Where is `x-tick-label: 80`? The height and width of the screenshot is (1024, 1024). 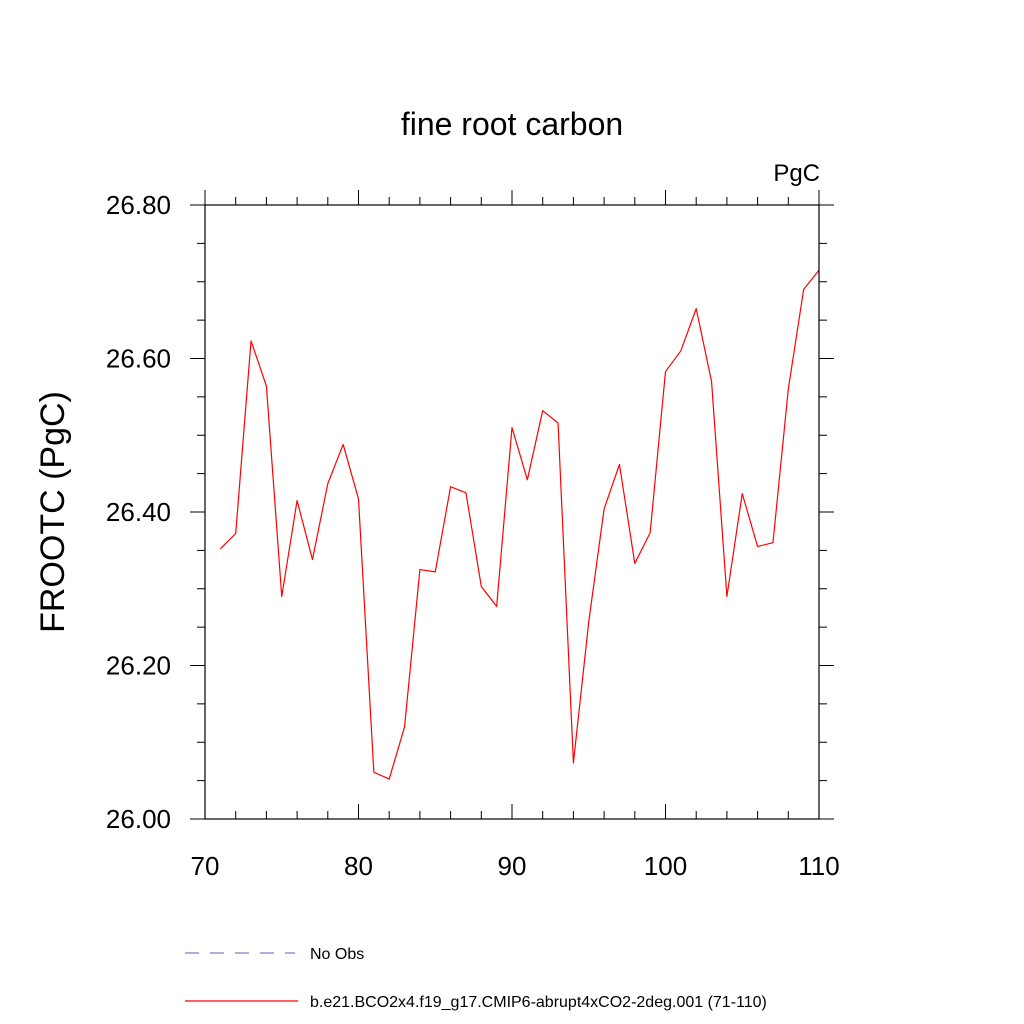
x-tick-label: 80 is located at coordinates (358, 866).